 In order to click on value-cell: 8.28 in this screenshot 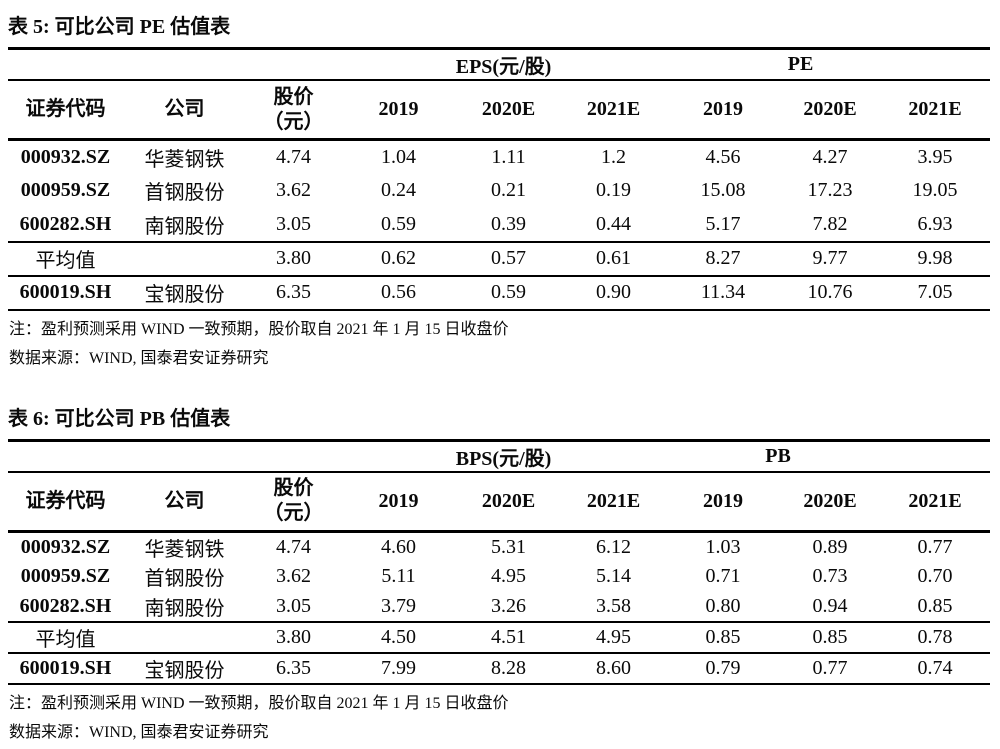, I will do `click(508, 668)`.